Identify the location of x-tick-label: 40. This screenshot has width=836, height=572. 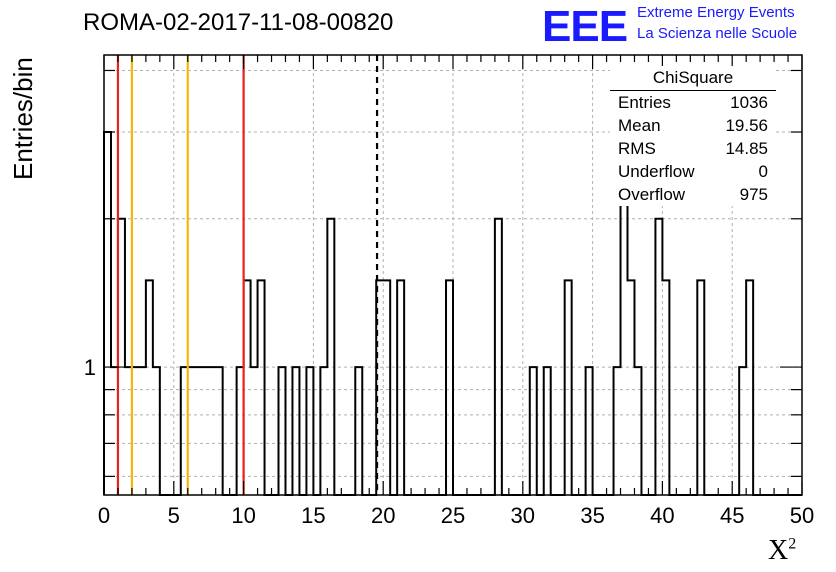
(662, 515).